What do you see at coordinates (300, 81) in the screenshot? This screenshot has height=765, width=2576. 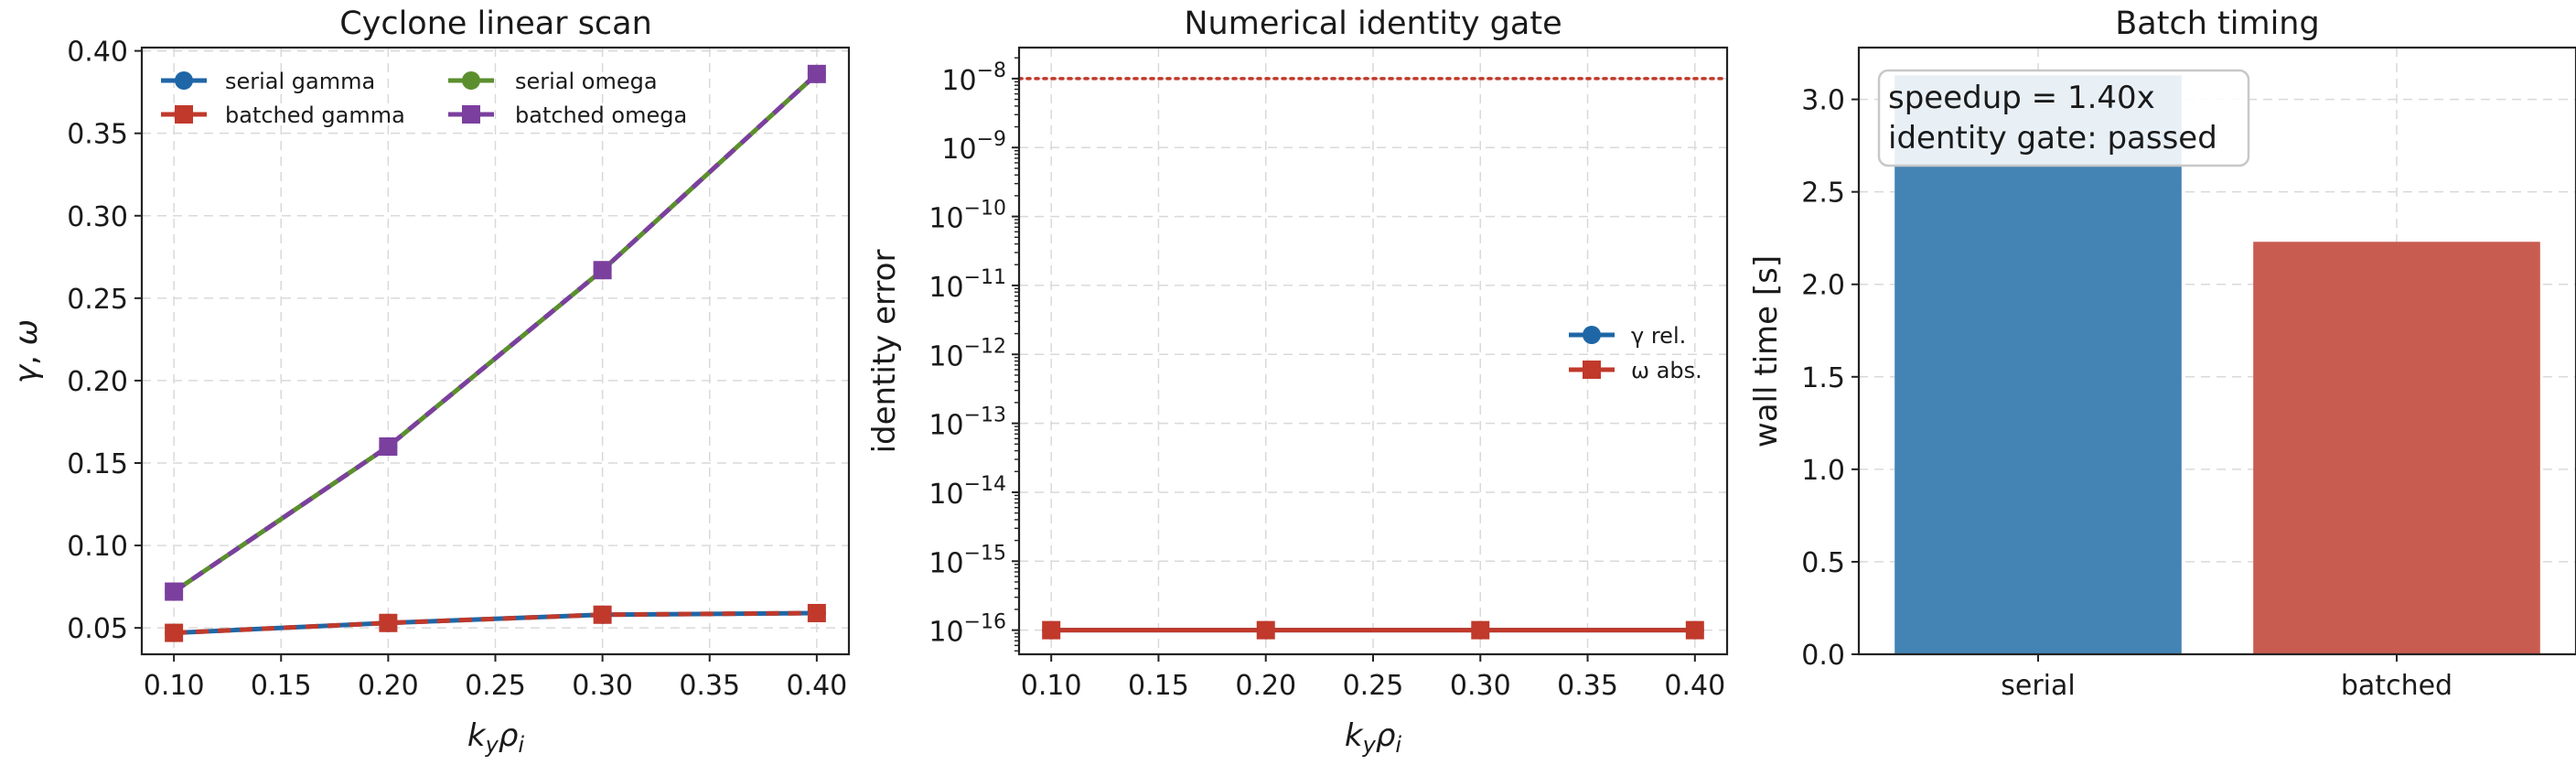 I see `legend-label-serial-gamma: serial gamma` at bounding box center [300, 81].